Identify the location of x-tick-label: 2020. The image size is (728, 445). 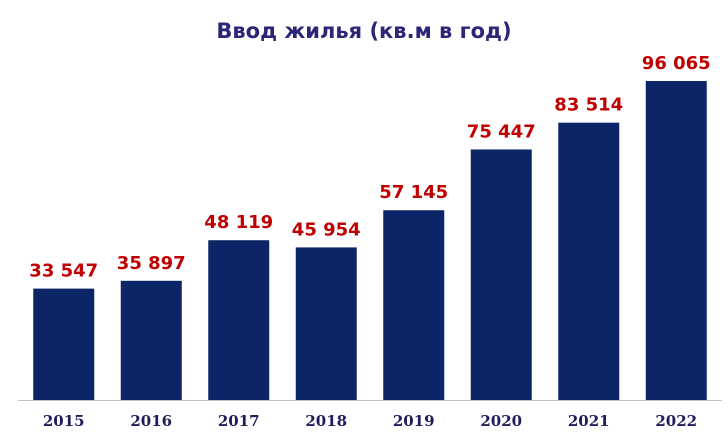
(501, 421).